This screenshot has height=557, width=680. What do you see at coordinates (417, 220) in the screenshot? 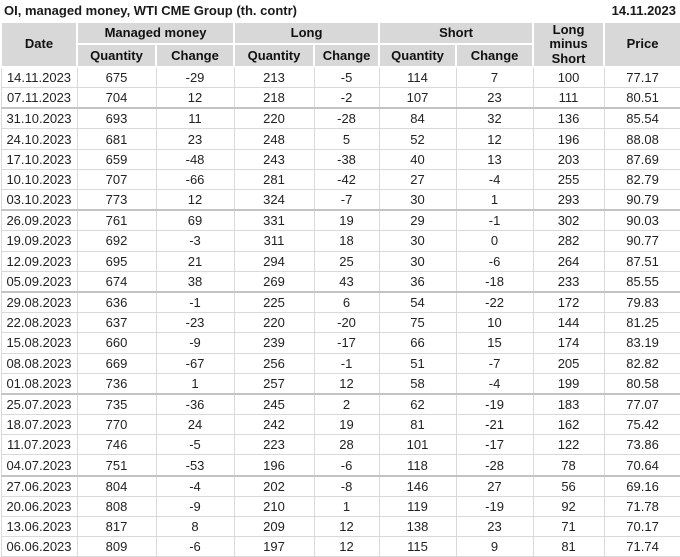
I see `cell-short-quantity: 29` at bounding box center [417, 220].